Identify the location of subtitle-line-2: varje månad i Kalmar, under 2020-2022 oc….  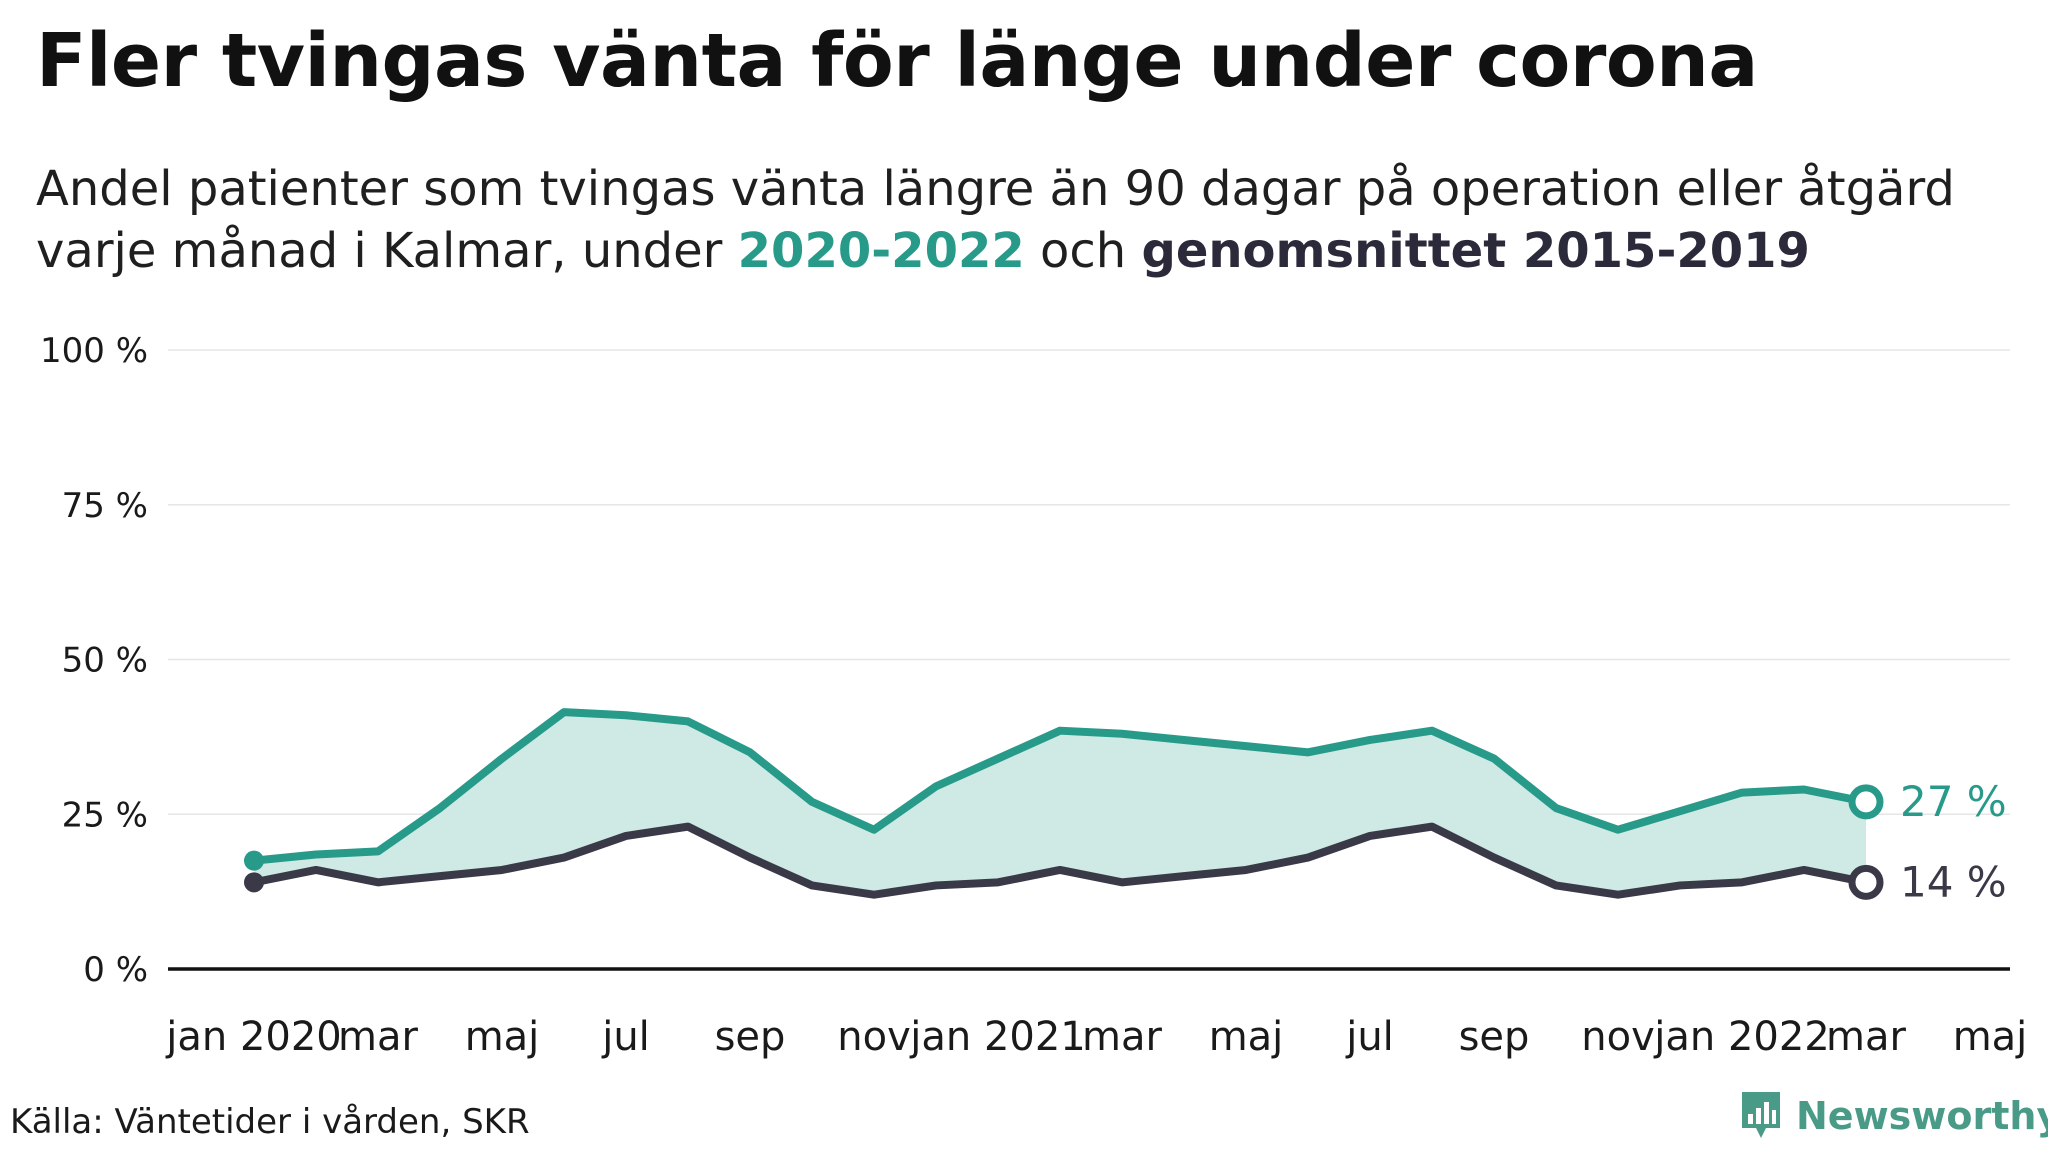
(1036, 251).